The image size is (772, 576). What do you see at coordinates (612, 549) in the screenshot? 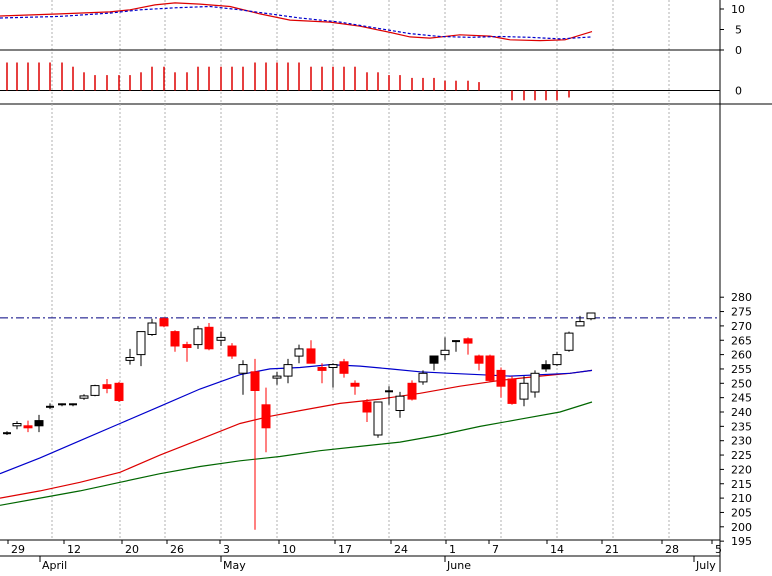
I see `day-tick-label: 21` at bounding box center [612, 549].